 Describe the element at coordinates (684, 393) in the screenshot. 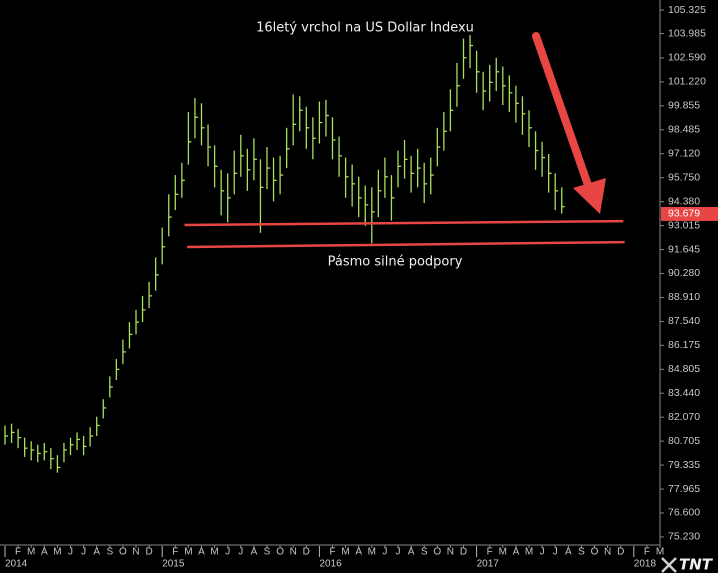

I see `y-tick-label: 83.440` at that location.